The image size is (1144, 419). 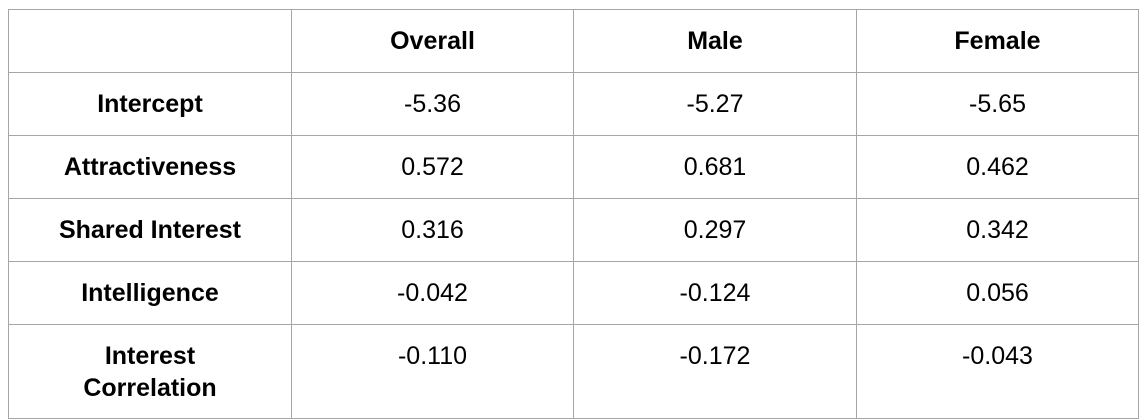 What do you see at coordinates (432, 371) in the screenshot?
I see `value-cell: -0.110` at bounding box center [432, 371].